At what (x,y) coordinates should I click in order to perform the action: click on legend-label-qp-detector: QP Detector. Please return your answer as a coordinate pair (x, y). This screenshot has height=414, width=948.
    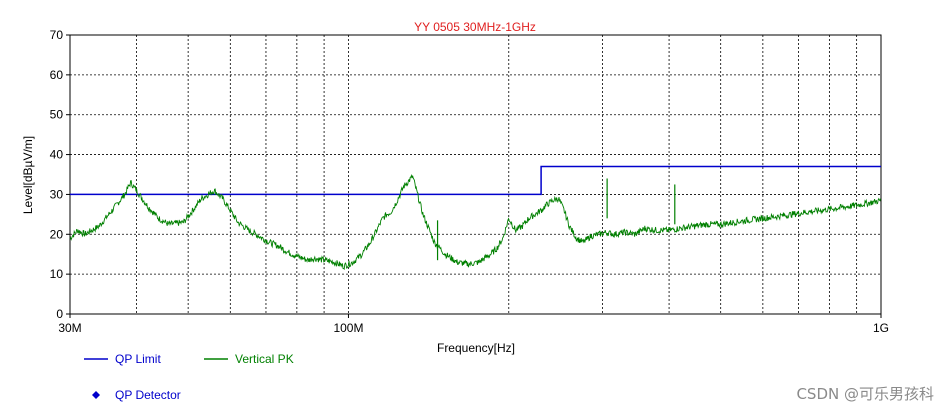
    Looking at the image, I should click on (148, 395).